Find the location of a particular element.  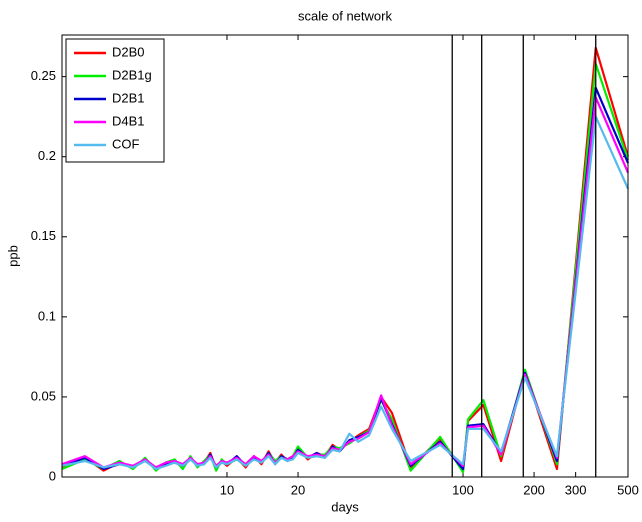

y-tick-label: 0.2 is located at coordinates (47, 155).